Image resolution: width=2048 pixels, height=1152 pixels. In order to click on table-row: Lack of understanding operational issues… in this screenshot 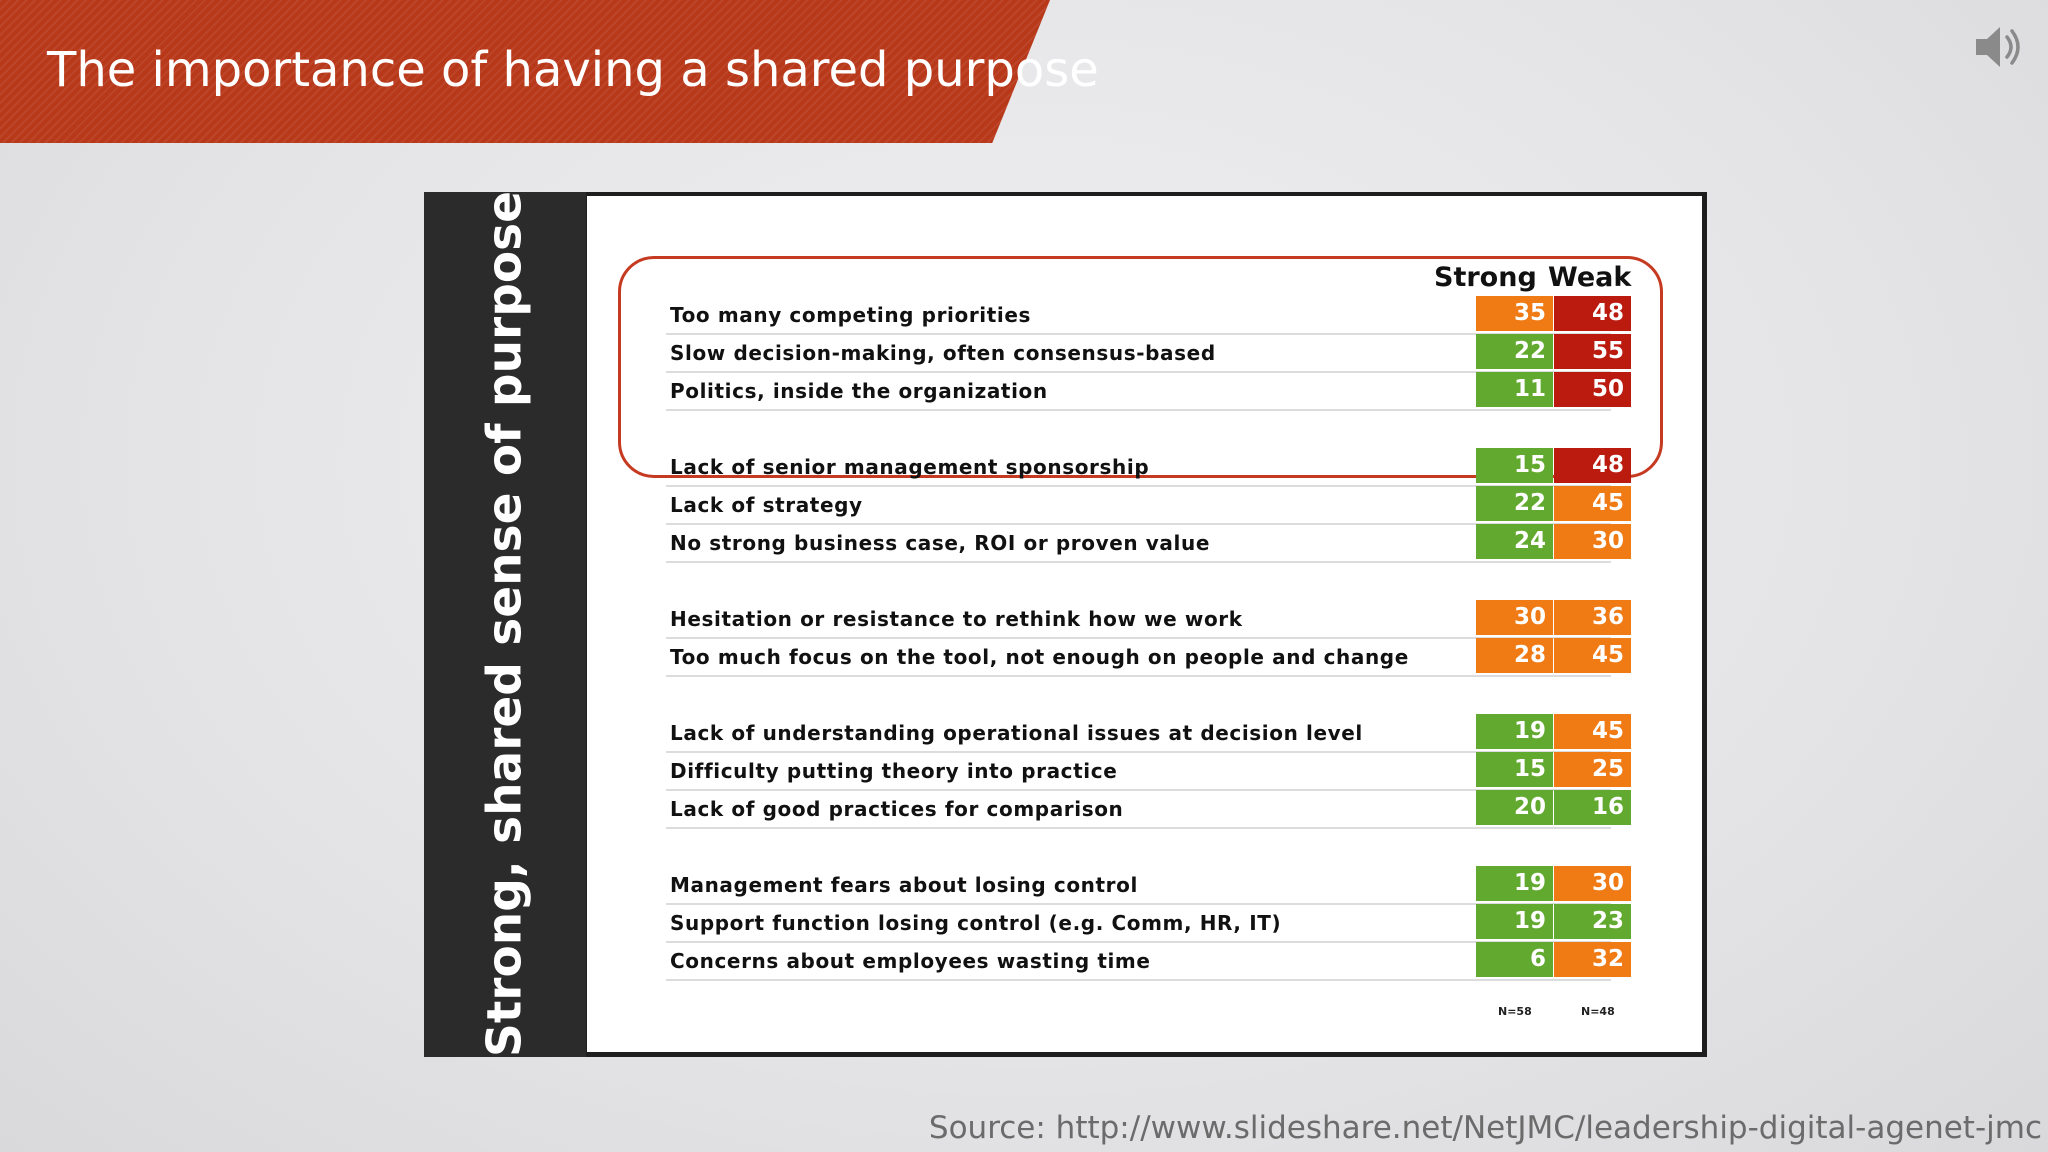, I will do `click(1148, 733)`.